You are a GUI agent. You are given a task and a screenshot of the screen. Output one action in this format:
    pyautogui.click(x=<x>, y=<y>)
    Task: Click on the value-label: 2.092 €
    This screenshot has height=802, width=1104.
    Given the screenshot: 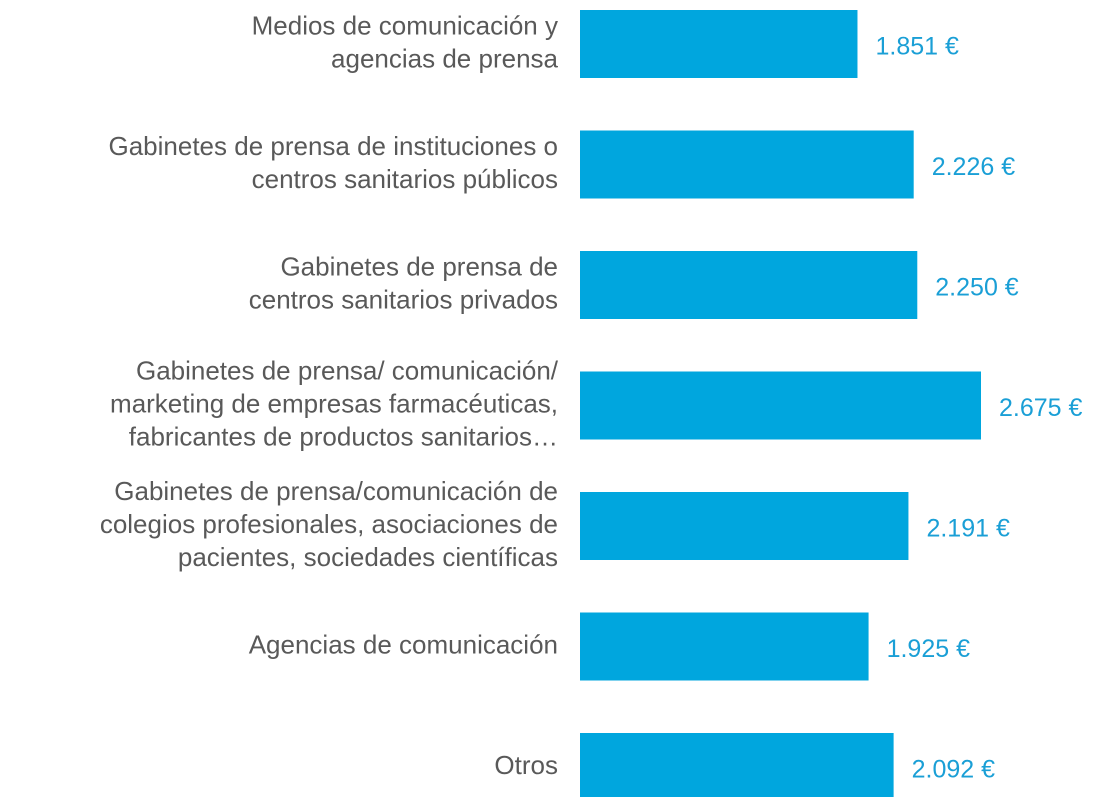 What is the action you would take?
    pyautogui.click(x=954, y=770)
    